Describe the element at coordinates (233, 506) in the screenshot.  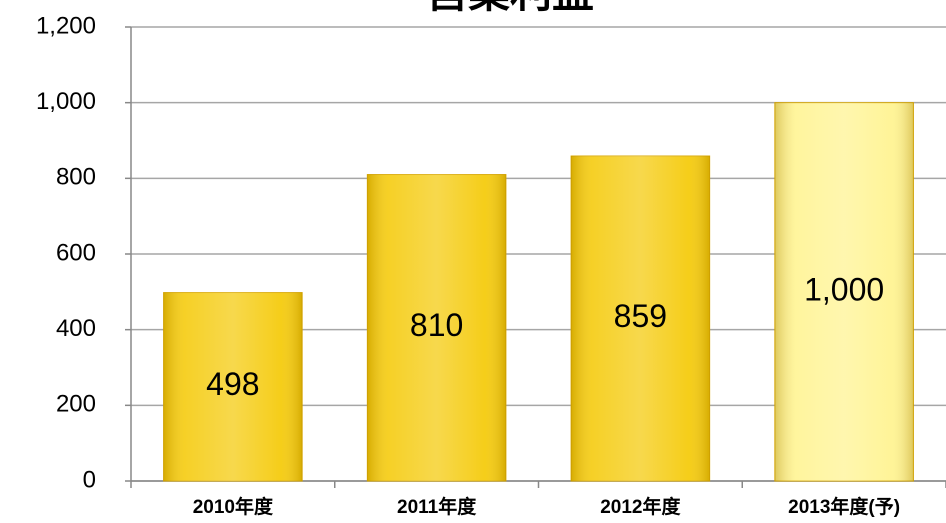
I see `x-tick-label: 2010年度` at that location.